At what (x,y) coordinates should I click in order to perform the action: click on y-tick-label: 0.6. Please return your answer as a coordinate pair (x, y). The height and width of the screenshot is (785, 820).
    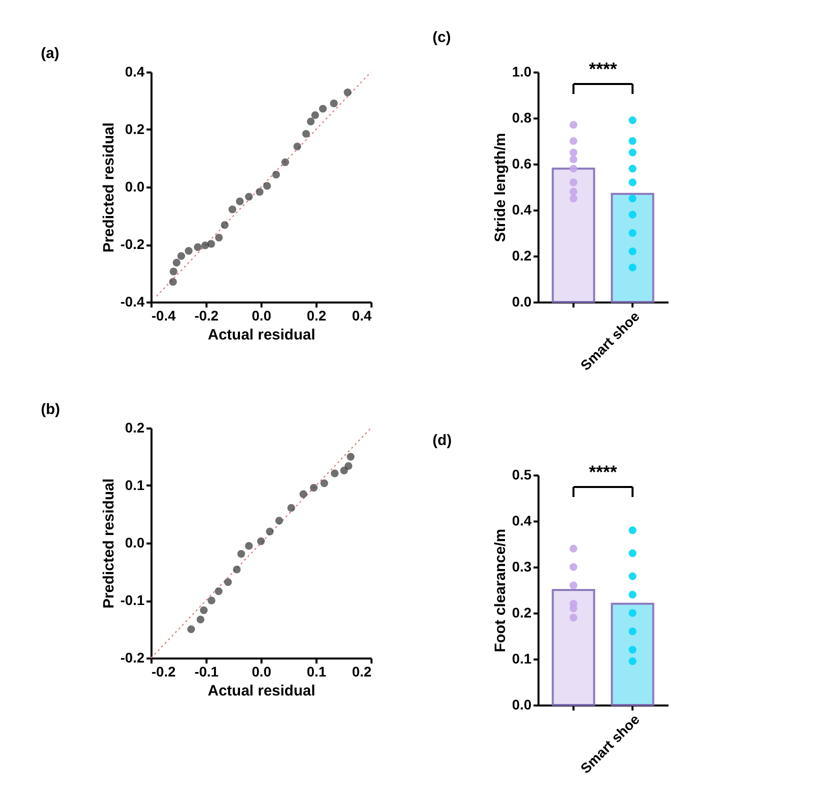
    Looking at the image, I should click on (522, 164).